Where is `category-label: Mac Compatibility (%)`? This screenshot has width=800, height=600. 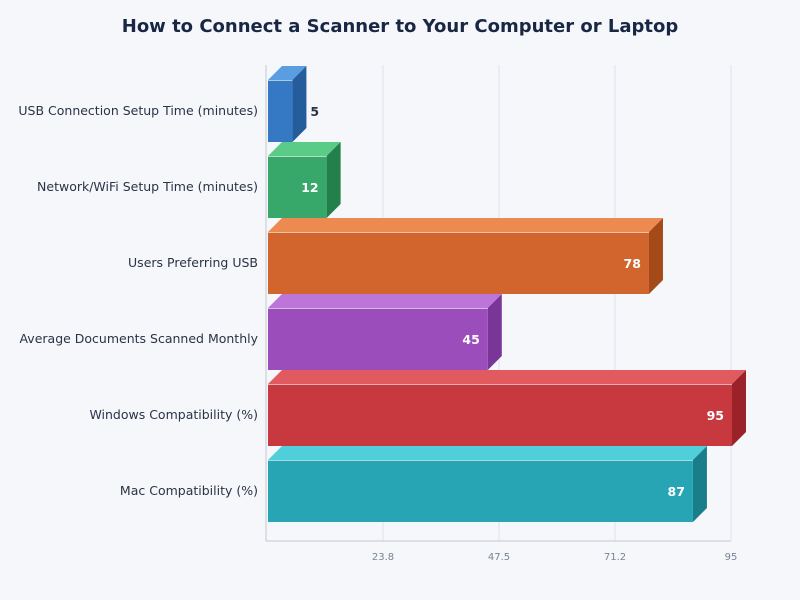 category-label: Mac Compatibility (%) is located at coordinates (189, 490).